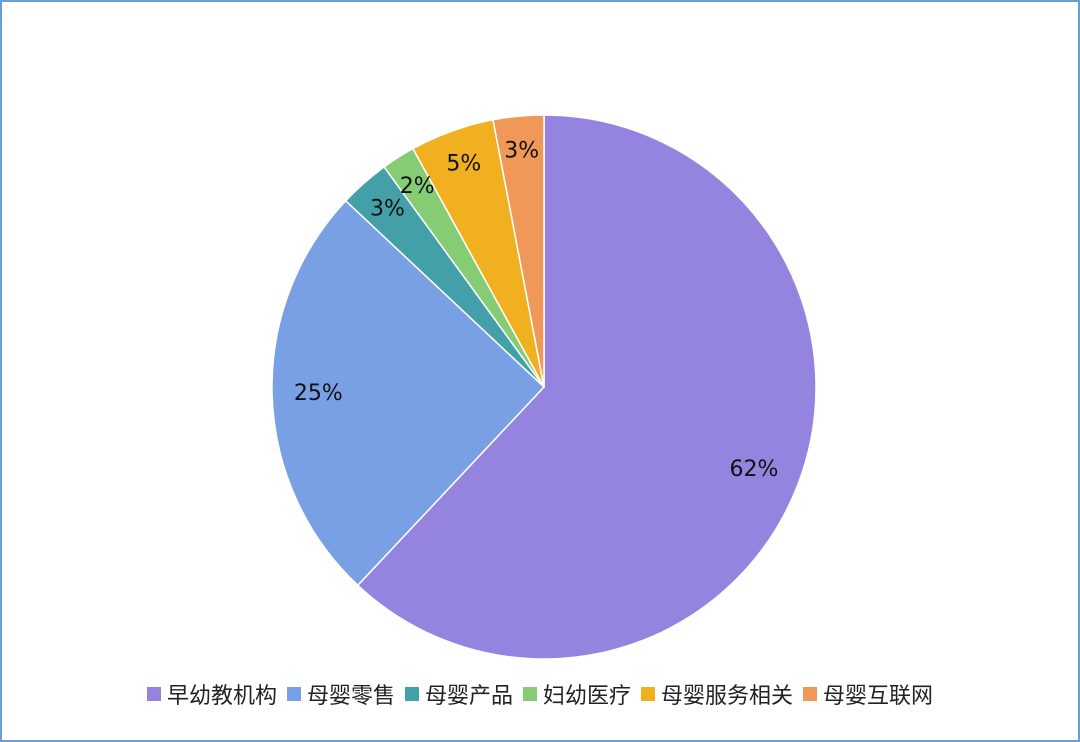 The image size is (1080, 742). Describe the element at coordinates (221, 696) in the screenshot. I see `legend-label: 早幼教机构` at that location.